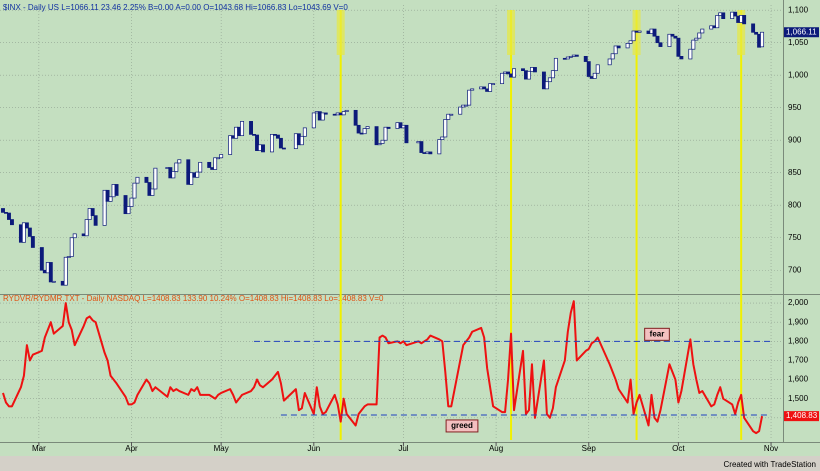 This screenshot has width=820, height=471. I want to click on y-tick-label: 800, so click(795, 204).